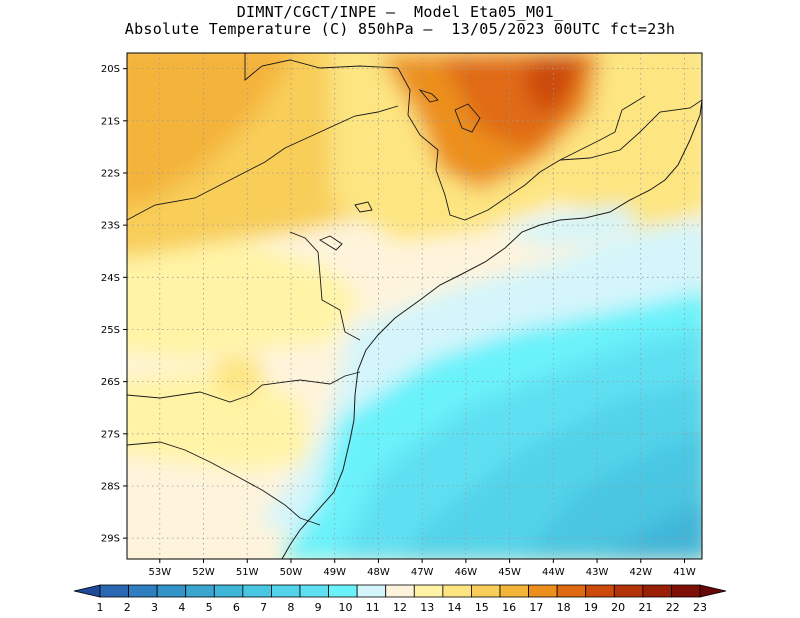 Image resolution: width=800 pixels, height=618 pixels. Describe the element at coordinates (509, 572) in the screenshot. I see `lon-label: 45W` at that location.